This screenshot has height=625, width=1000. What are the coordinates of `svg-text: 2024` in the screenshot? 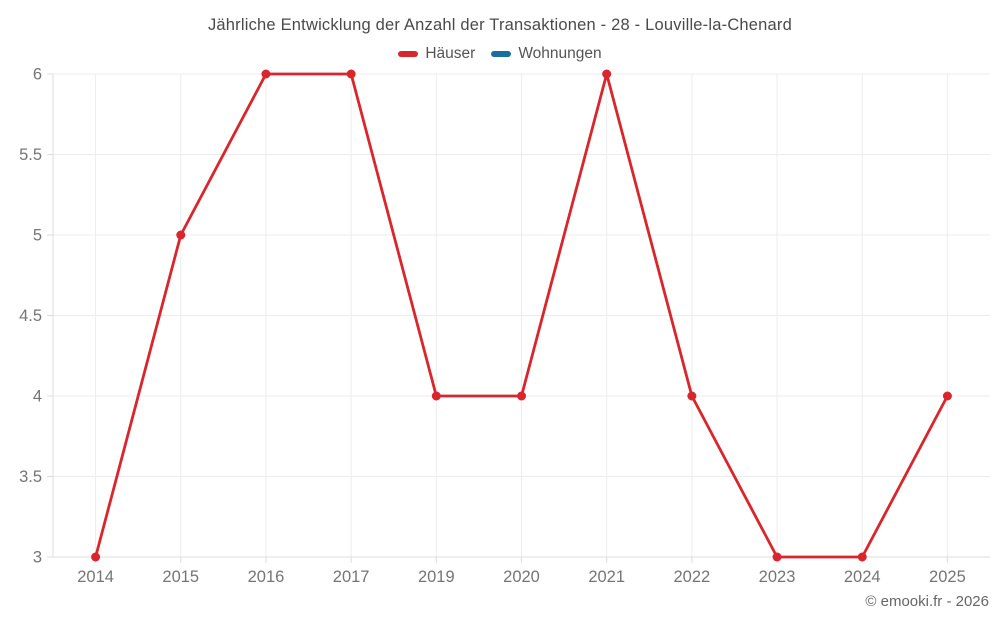 It's located at (862, 577).